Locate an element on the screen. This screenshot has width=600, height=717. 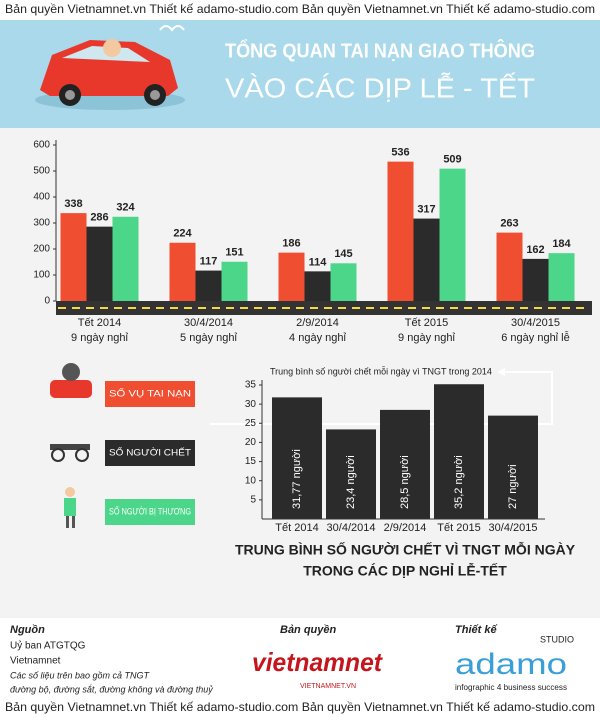
value-label: 338 is located at coordinates (73, 204).